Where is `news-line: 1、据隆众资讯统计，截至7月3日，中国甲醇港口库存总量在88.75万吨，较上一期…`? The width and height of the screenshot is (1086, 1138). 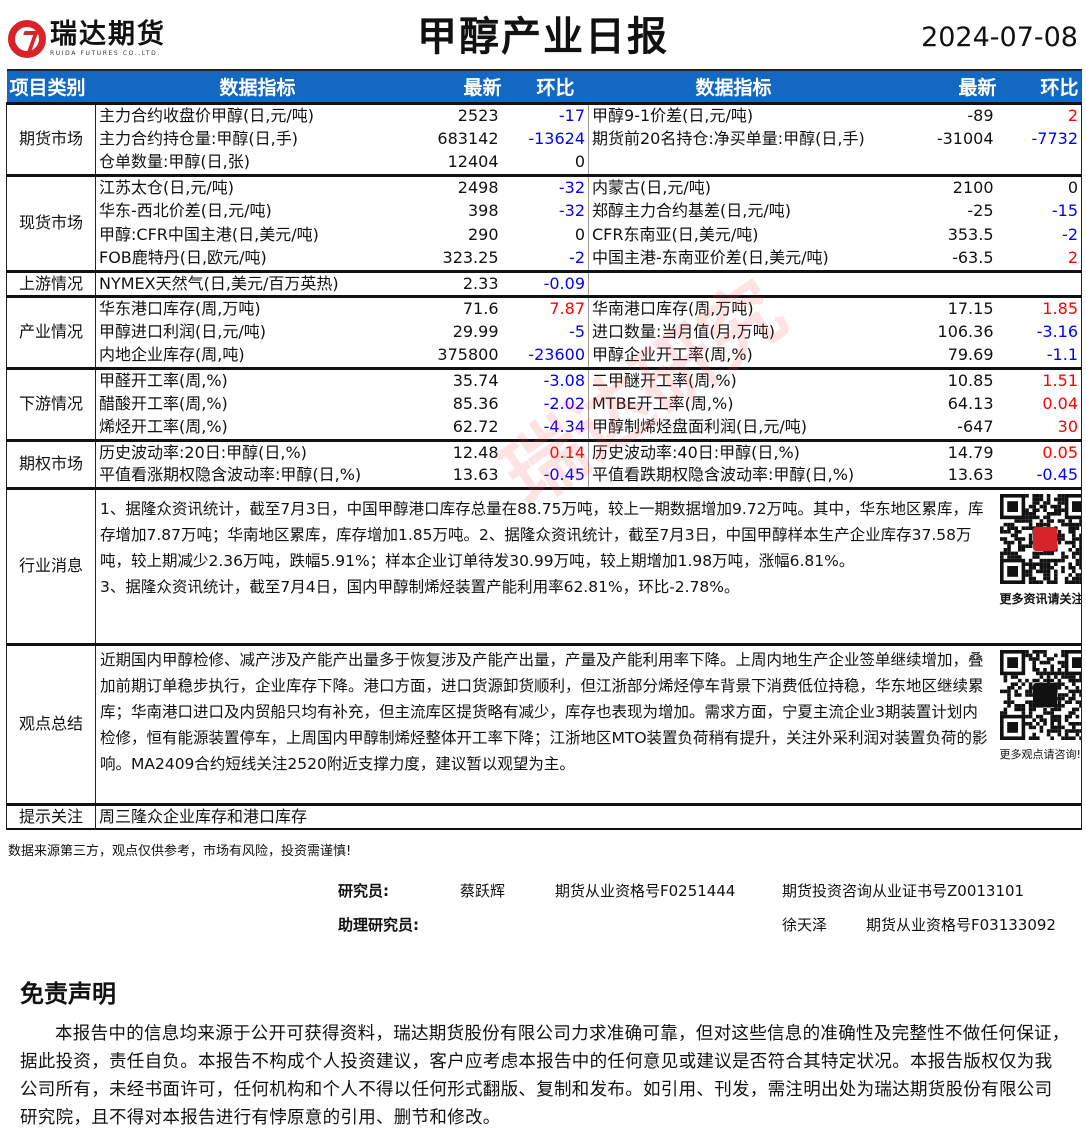 news-line: 1、据隆众资讯统计，截至7月3日，中国甲醇港口库存总量在88.75万吨，较上一期… is located at coordinates (542, 534).